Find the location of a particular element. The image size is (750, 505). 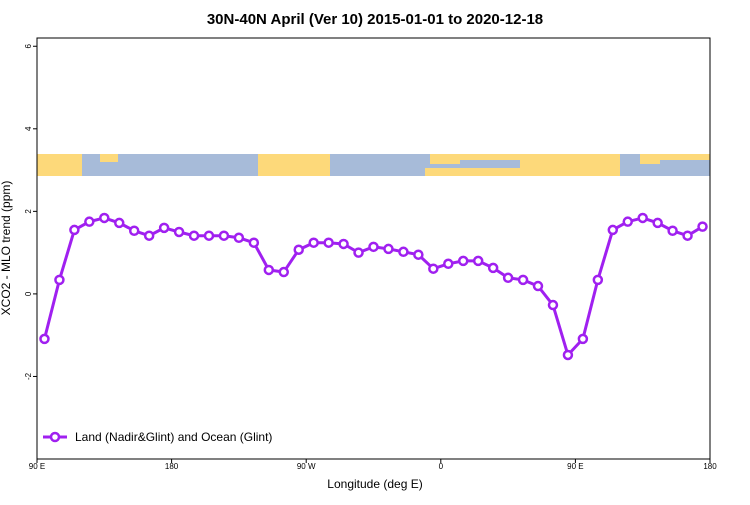

y-tick-label: -2 is located at coordinates (28, 376).